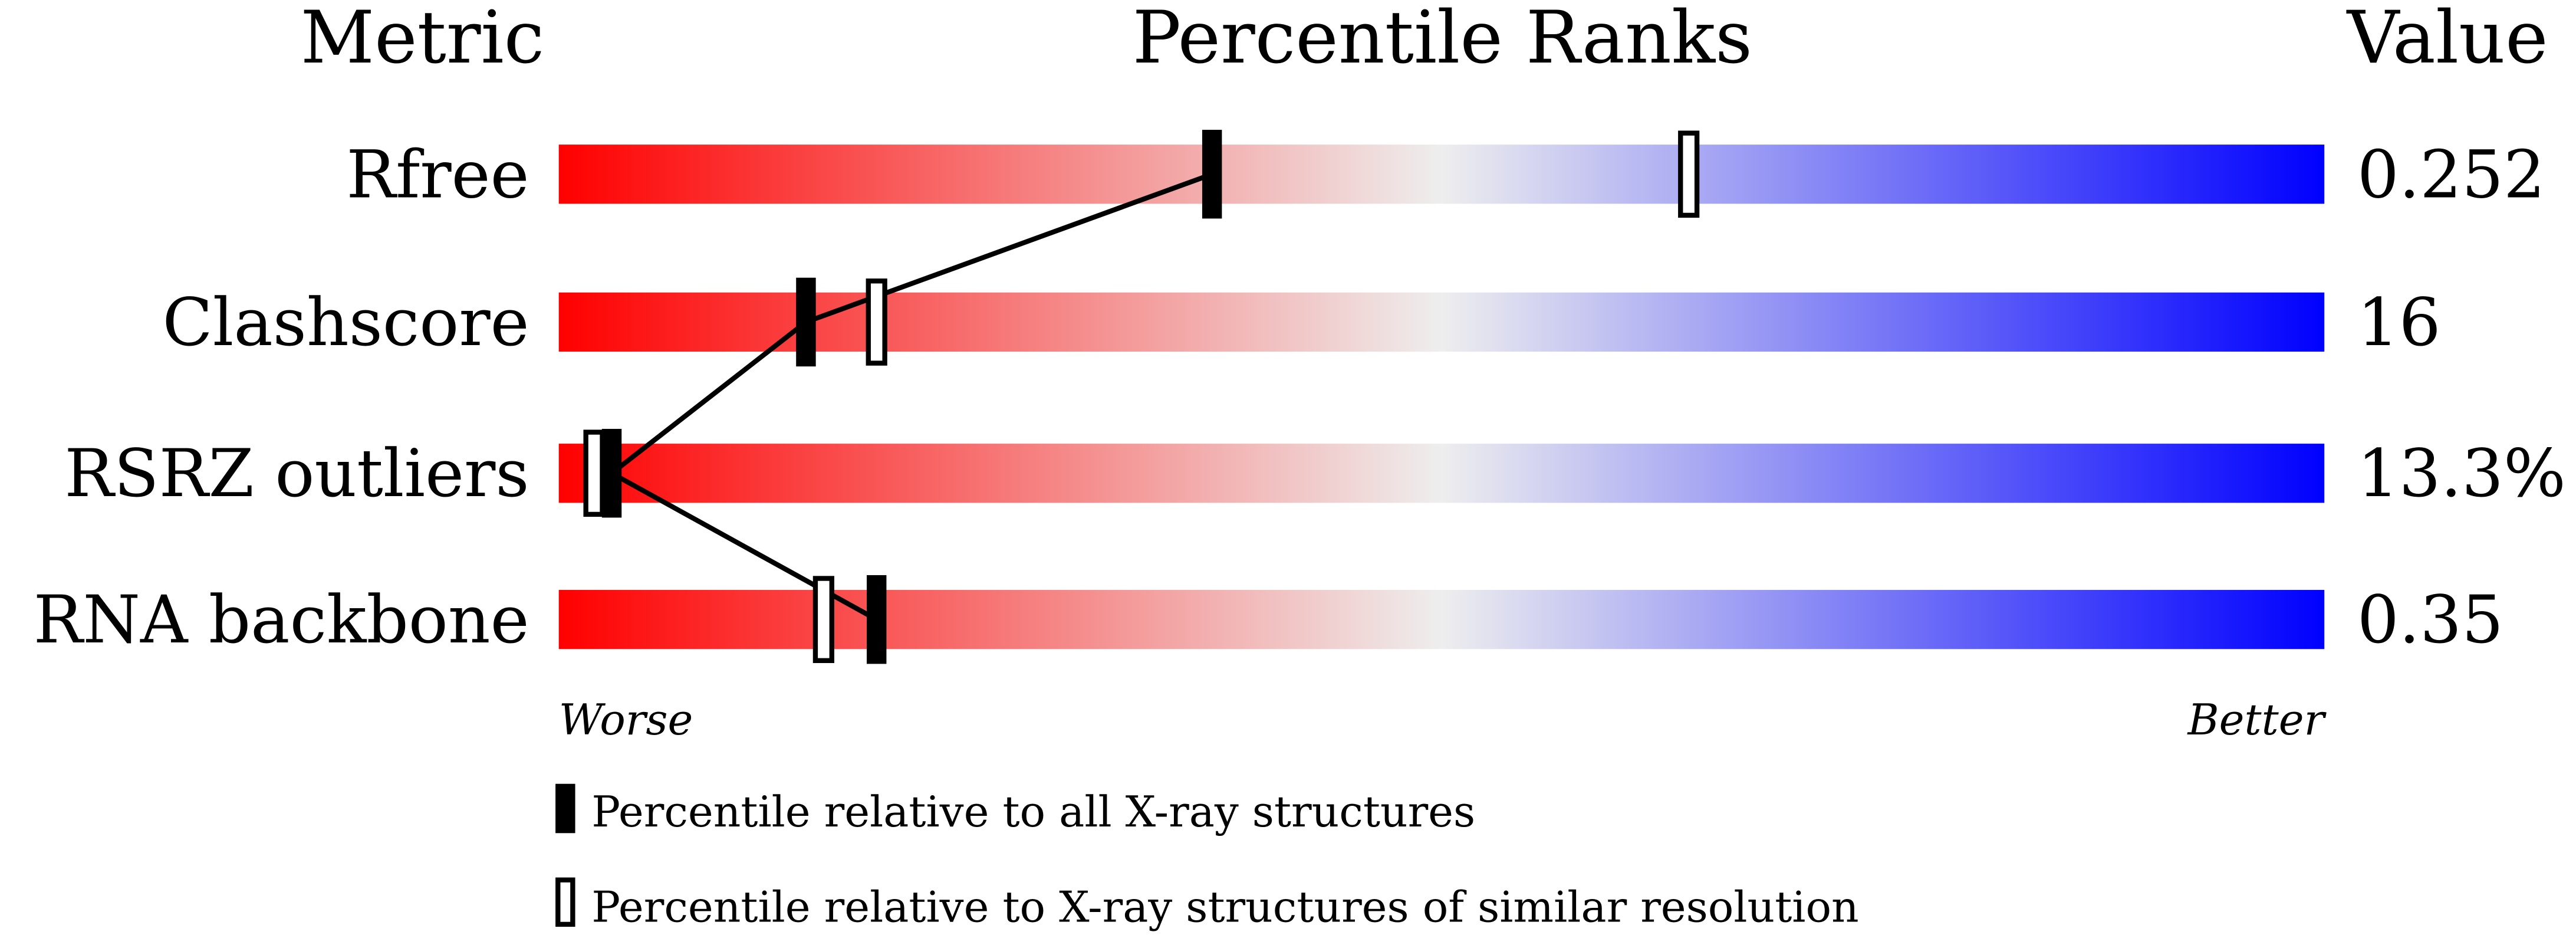 The image size is (2576, 935). What do you see at coordinates (346, 323) in the screenshot?
I see `metric-label: Clashscore` at bounding box center [346, 323].